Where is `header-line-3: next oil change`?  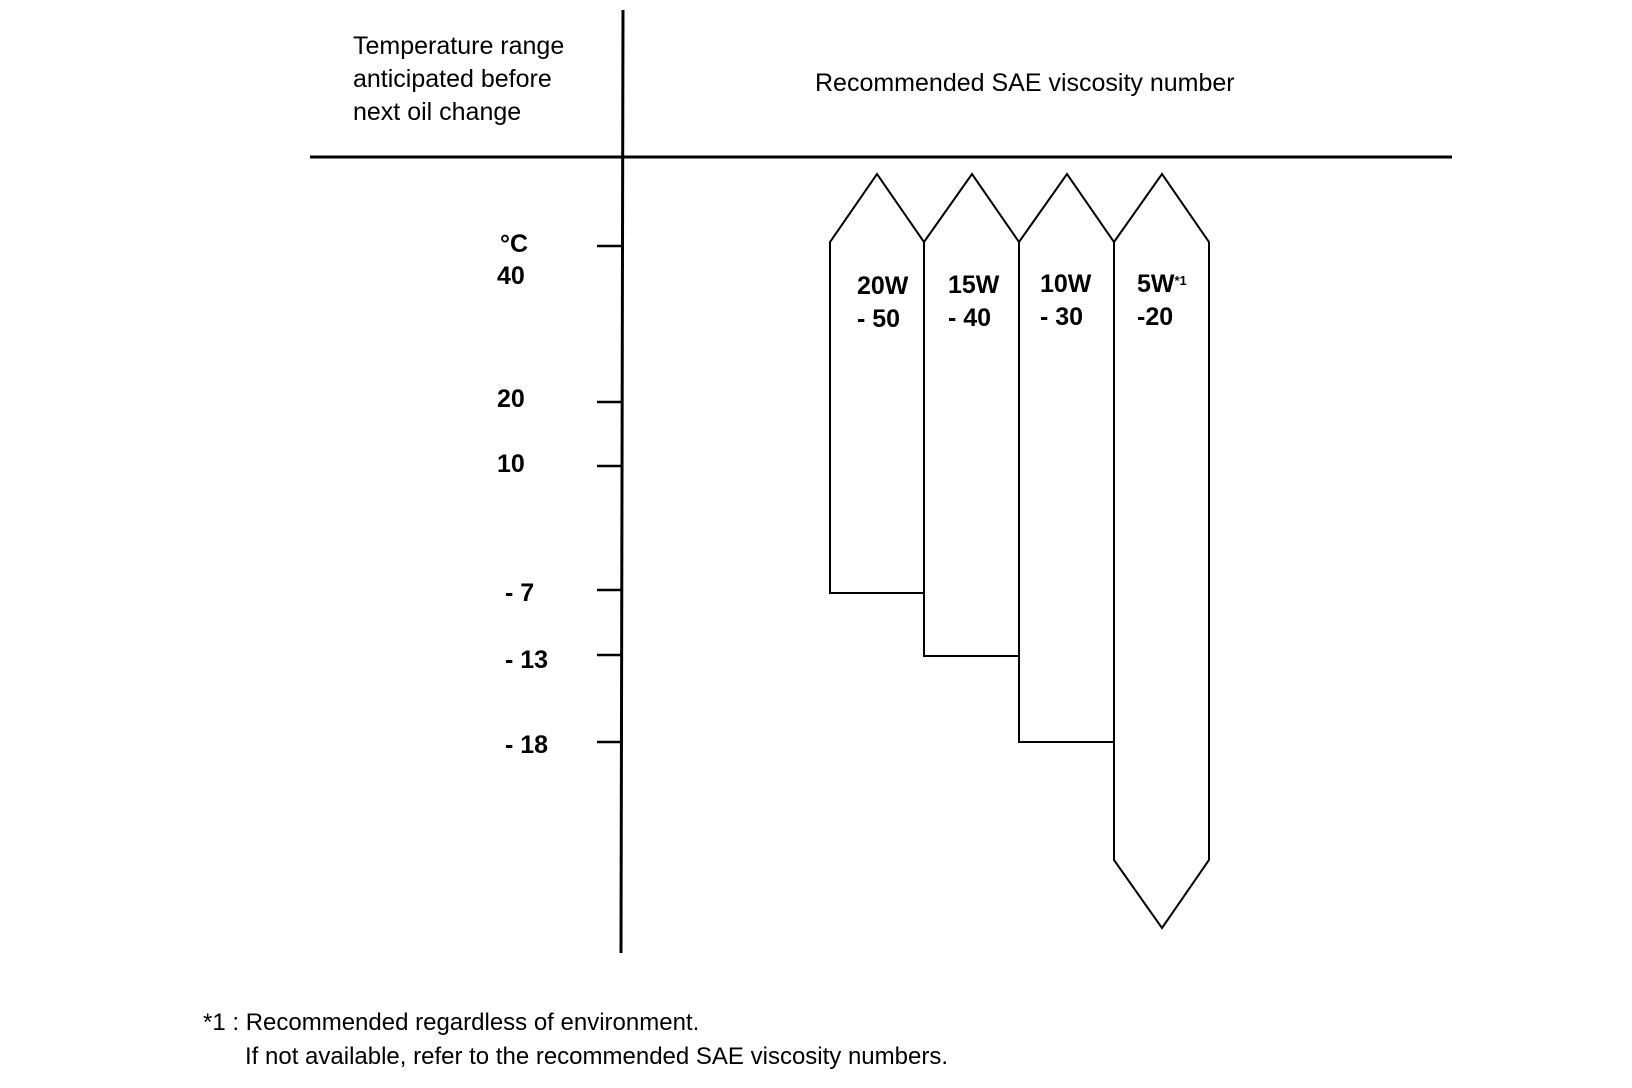
header-line-3: next oil change is located at coordinates (437, 112).